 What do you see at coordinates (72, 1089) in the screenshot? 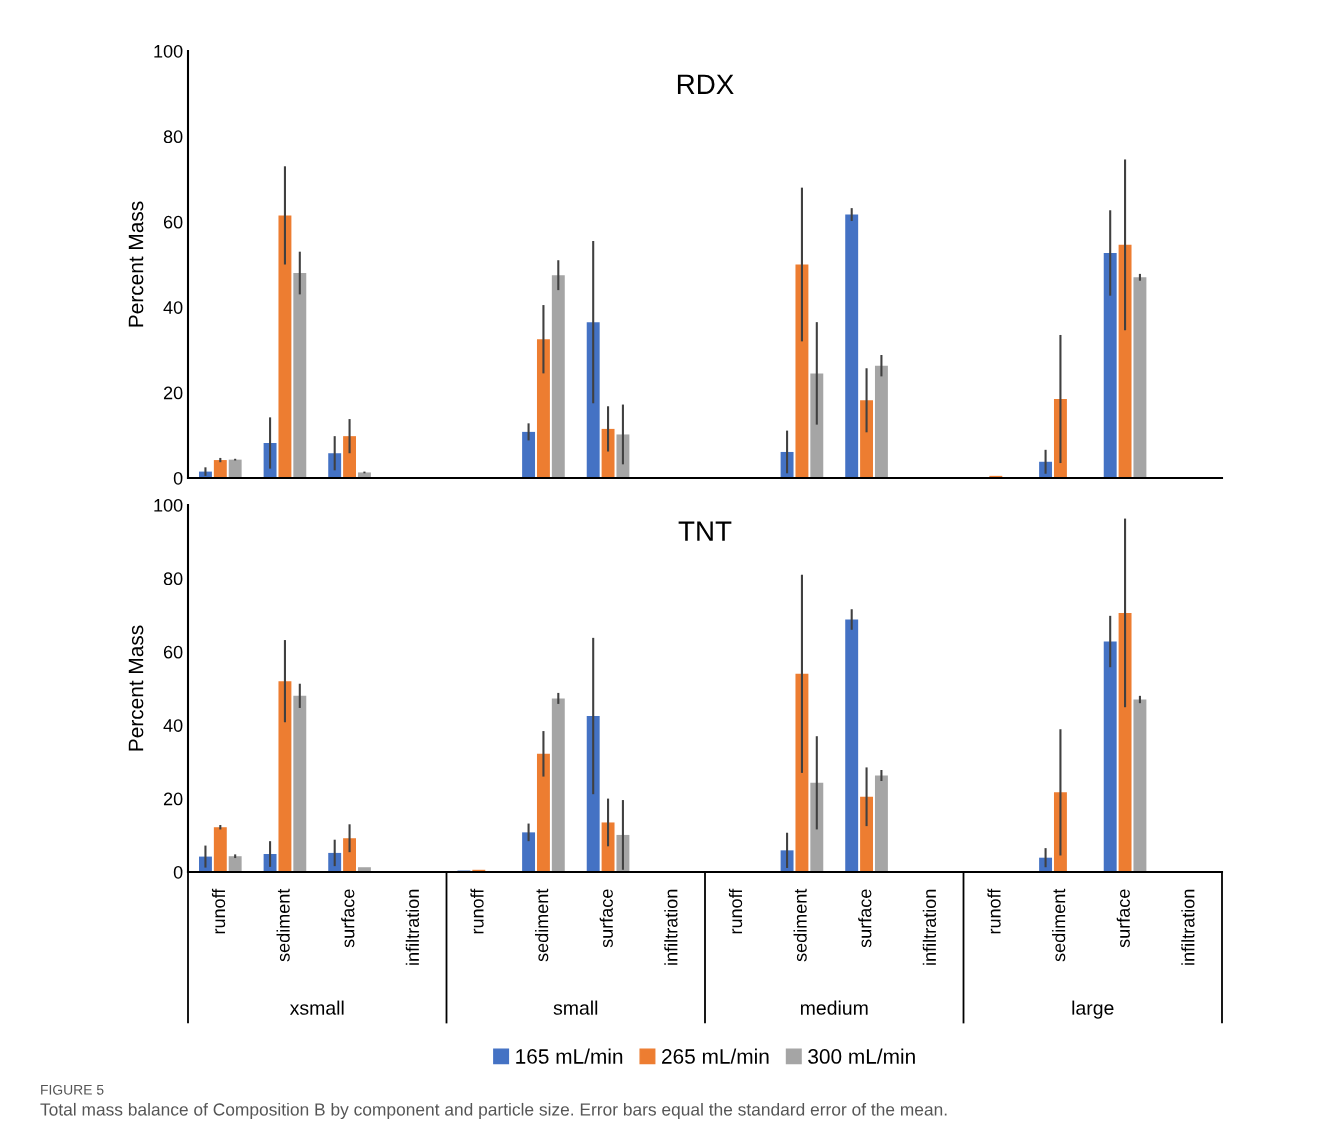
I see `caption: FIGURE 5` at bounding box center [72, 1089].